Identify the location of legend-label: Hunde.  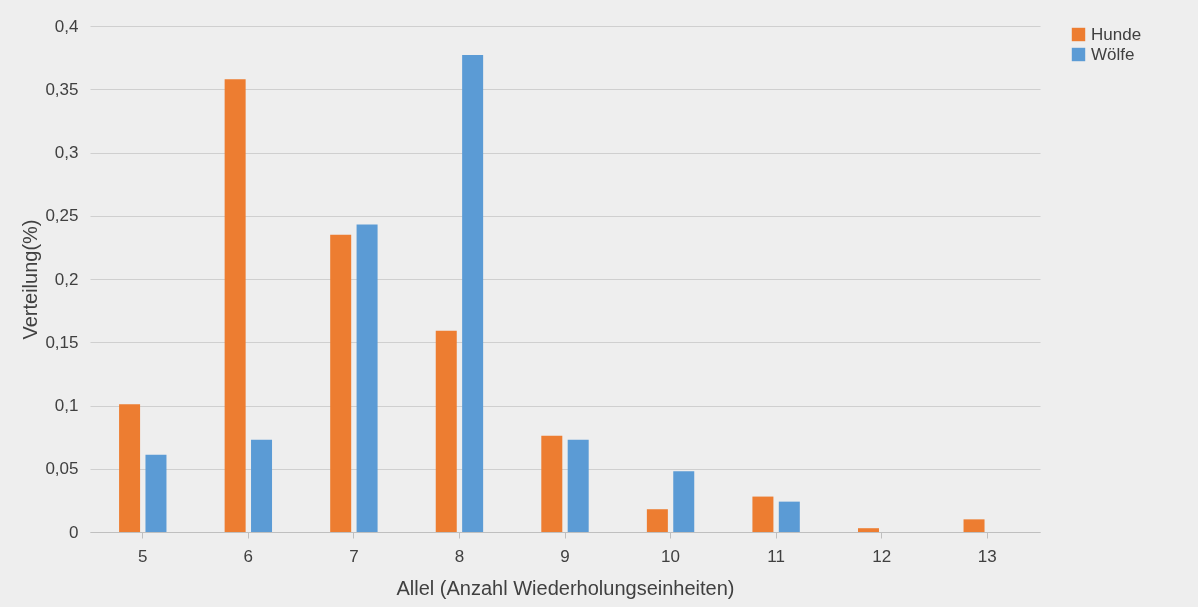
(1116, 34).